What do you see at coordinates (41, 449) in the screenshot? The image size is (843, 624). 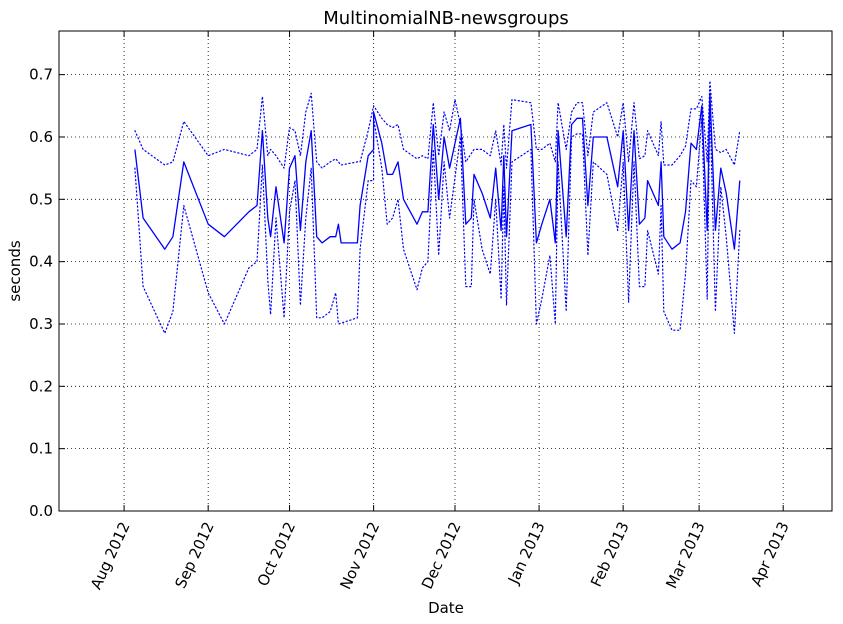 I see `y-tick-label: 0.1` at bounding box center [41, 449].